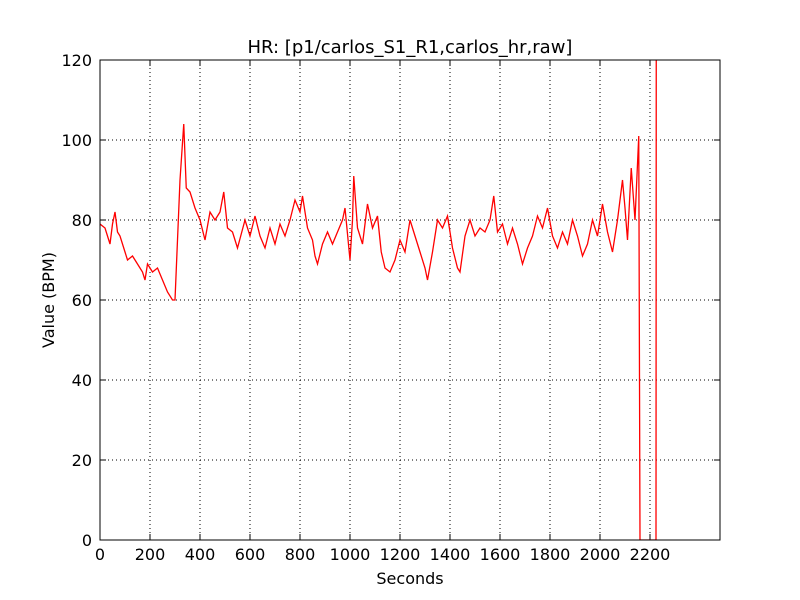 The width and height of the screenshot is (800, 600). What do you see at coordinates (200, 554) in the screenshot?
I see `x-tick-label: 400` at bounding box center [200, 554].